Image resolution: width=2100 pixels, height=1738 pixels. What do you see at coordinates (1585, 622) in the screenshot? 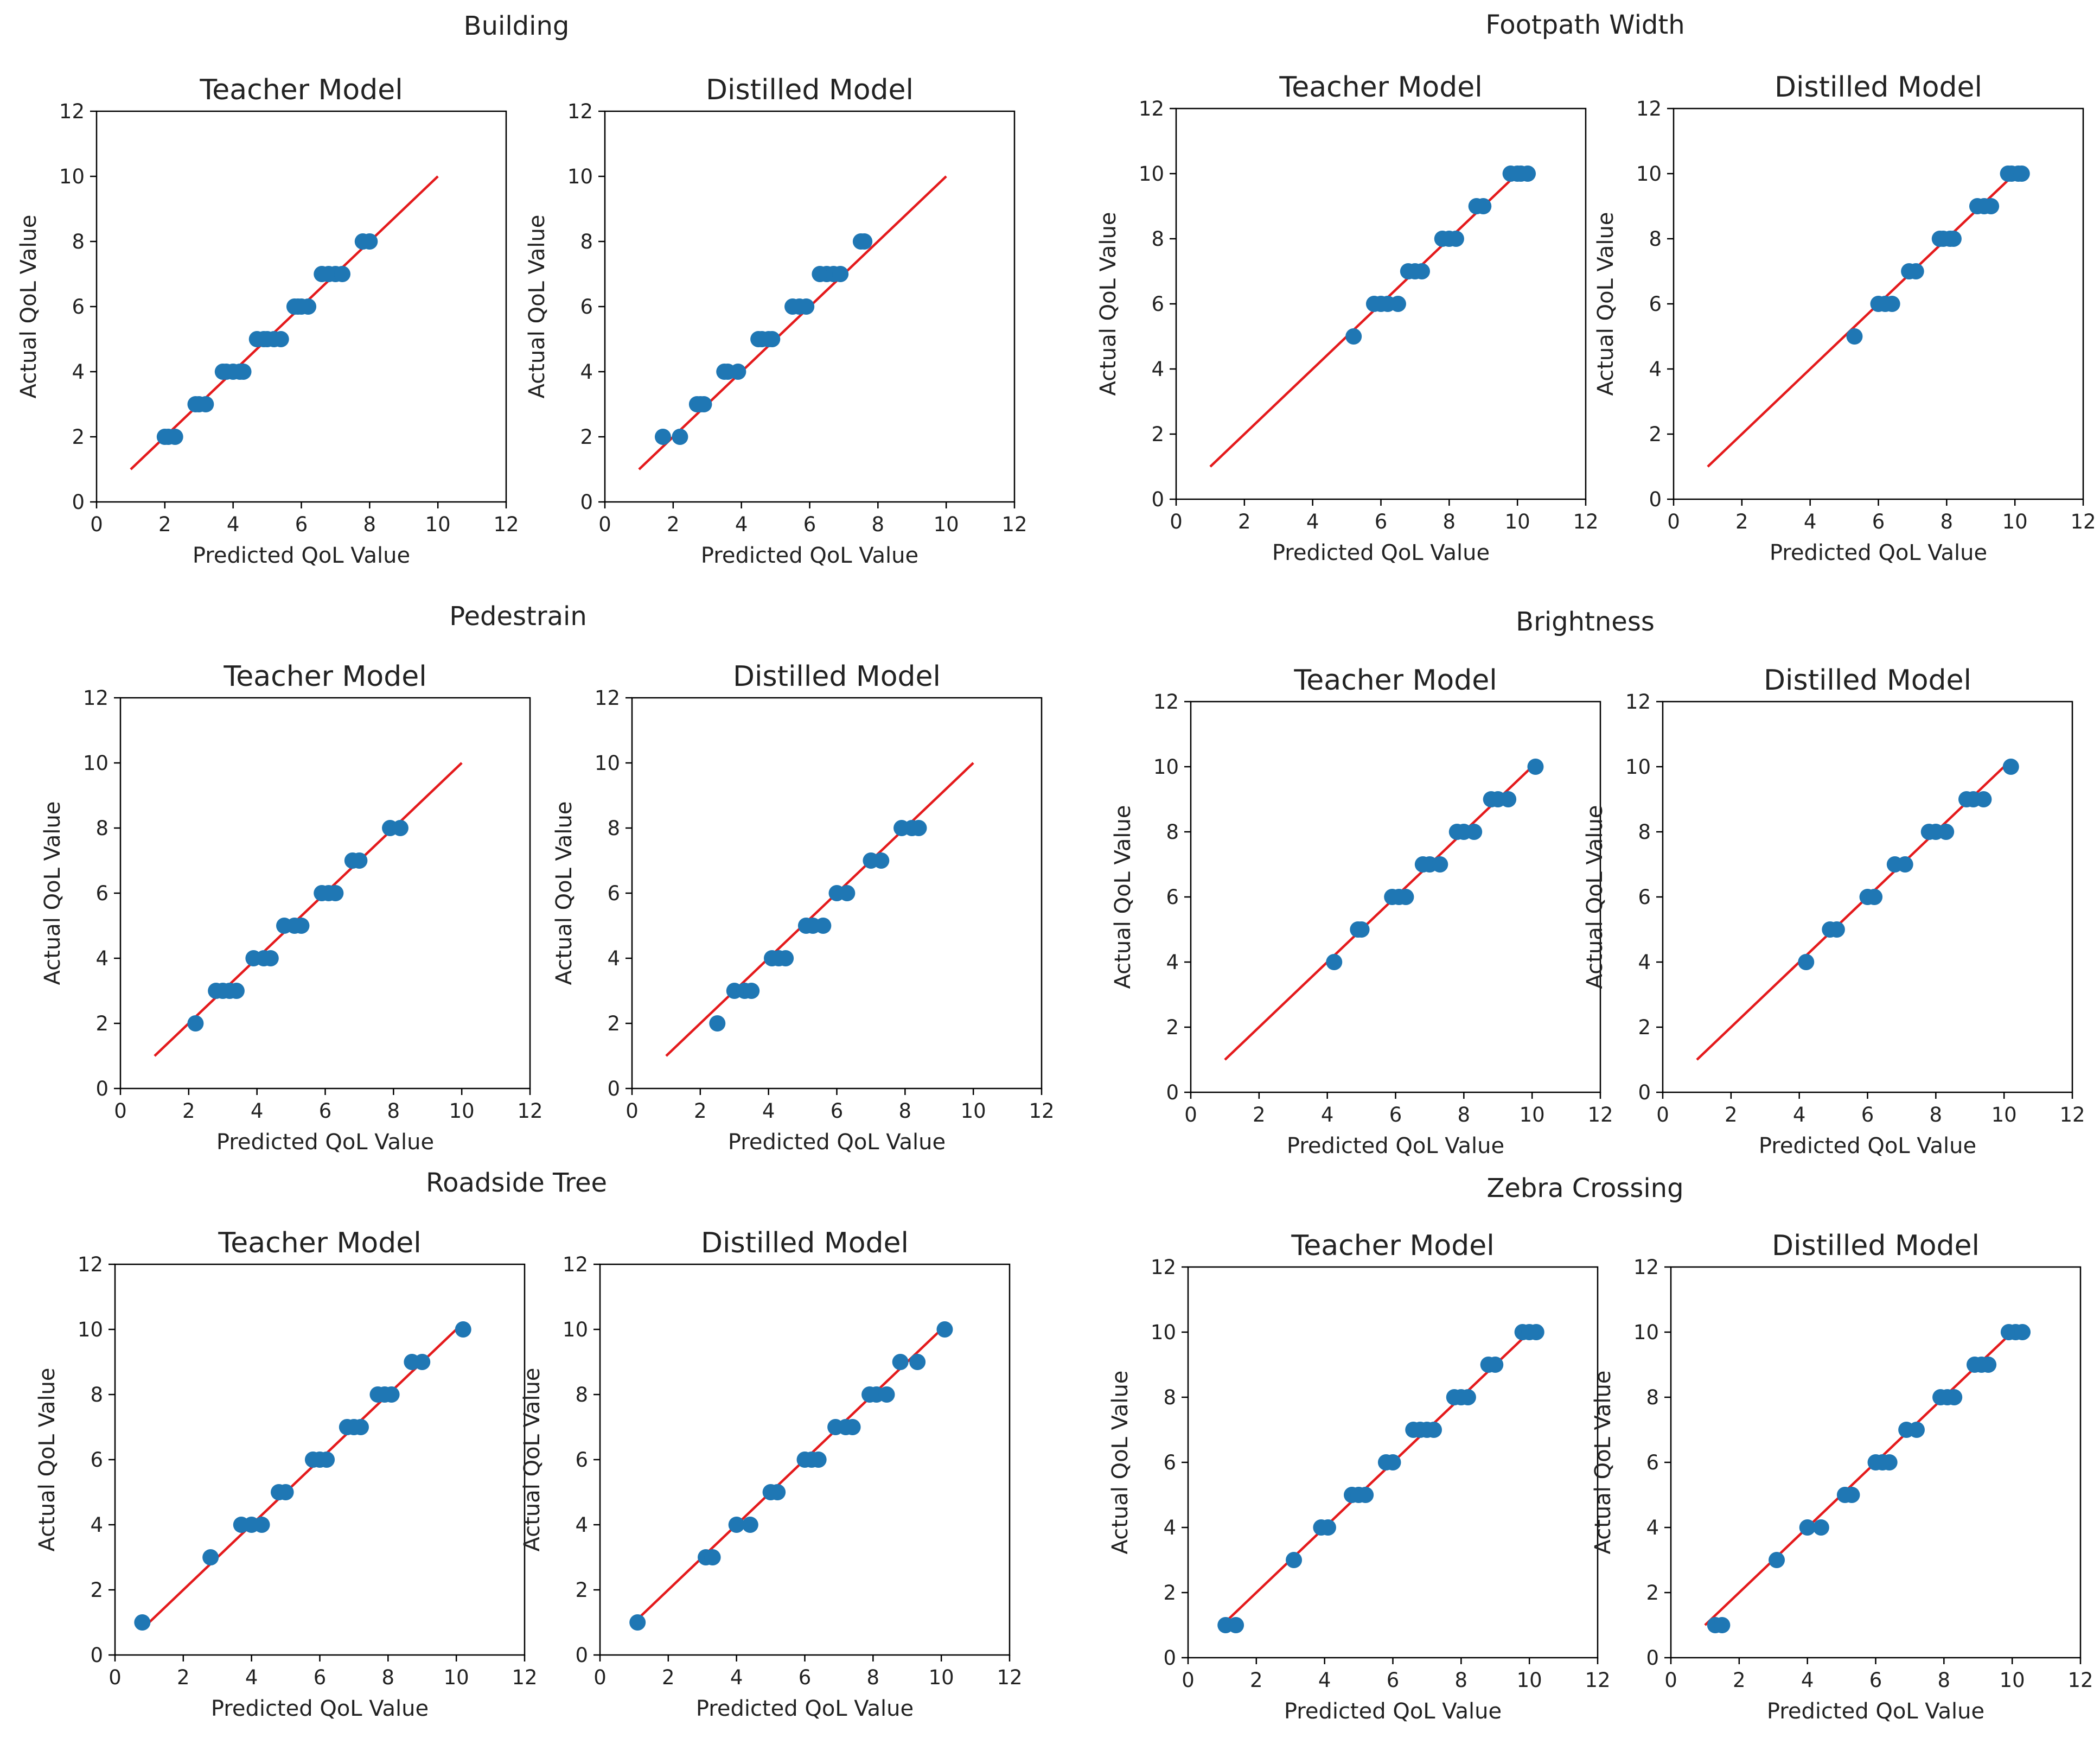
I see `group-title: Brightness` at bounding box center [1585, 622].